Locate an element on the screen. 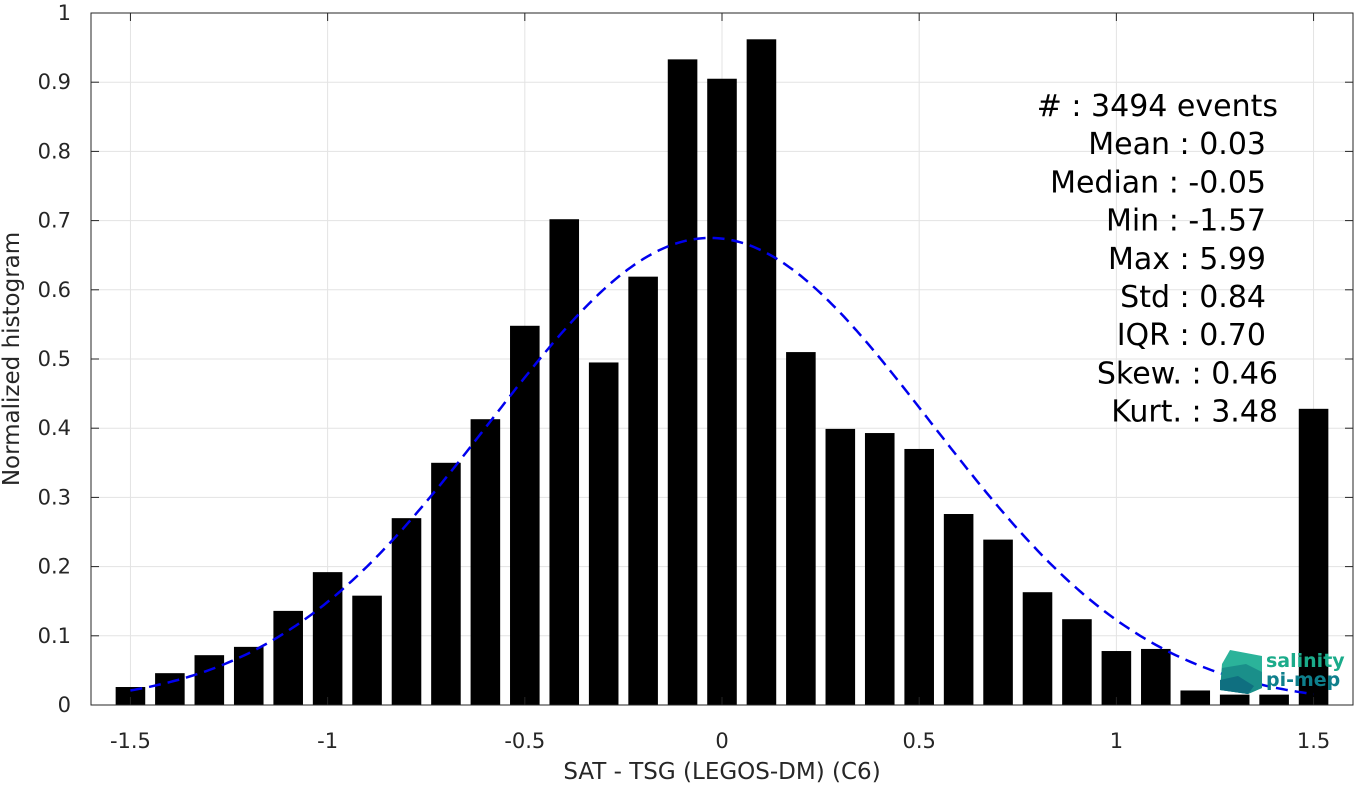  salinity-pimep-logo: salinity pi-mep is located at coordinates (1282, 672).